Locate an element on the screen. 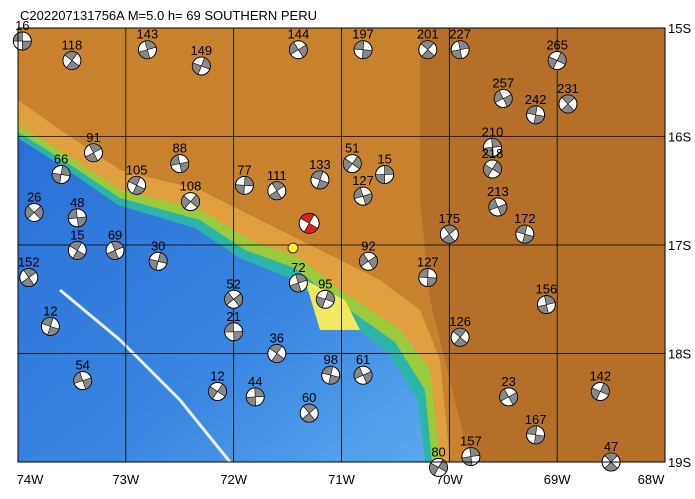 Image resolution: width=695 pixels, height=499 pixels. main-event is located at coordinates (309, 223).